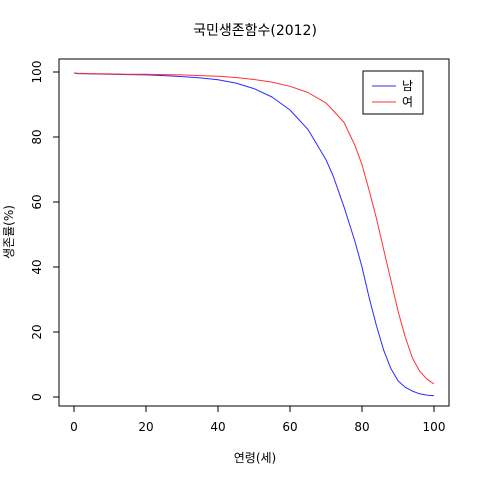  Describe the element at coordinates (434, 427) in the screenshot. I see `x-tick-label: 100` at that location.